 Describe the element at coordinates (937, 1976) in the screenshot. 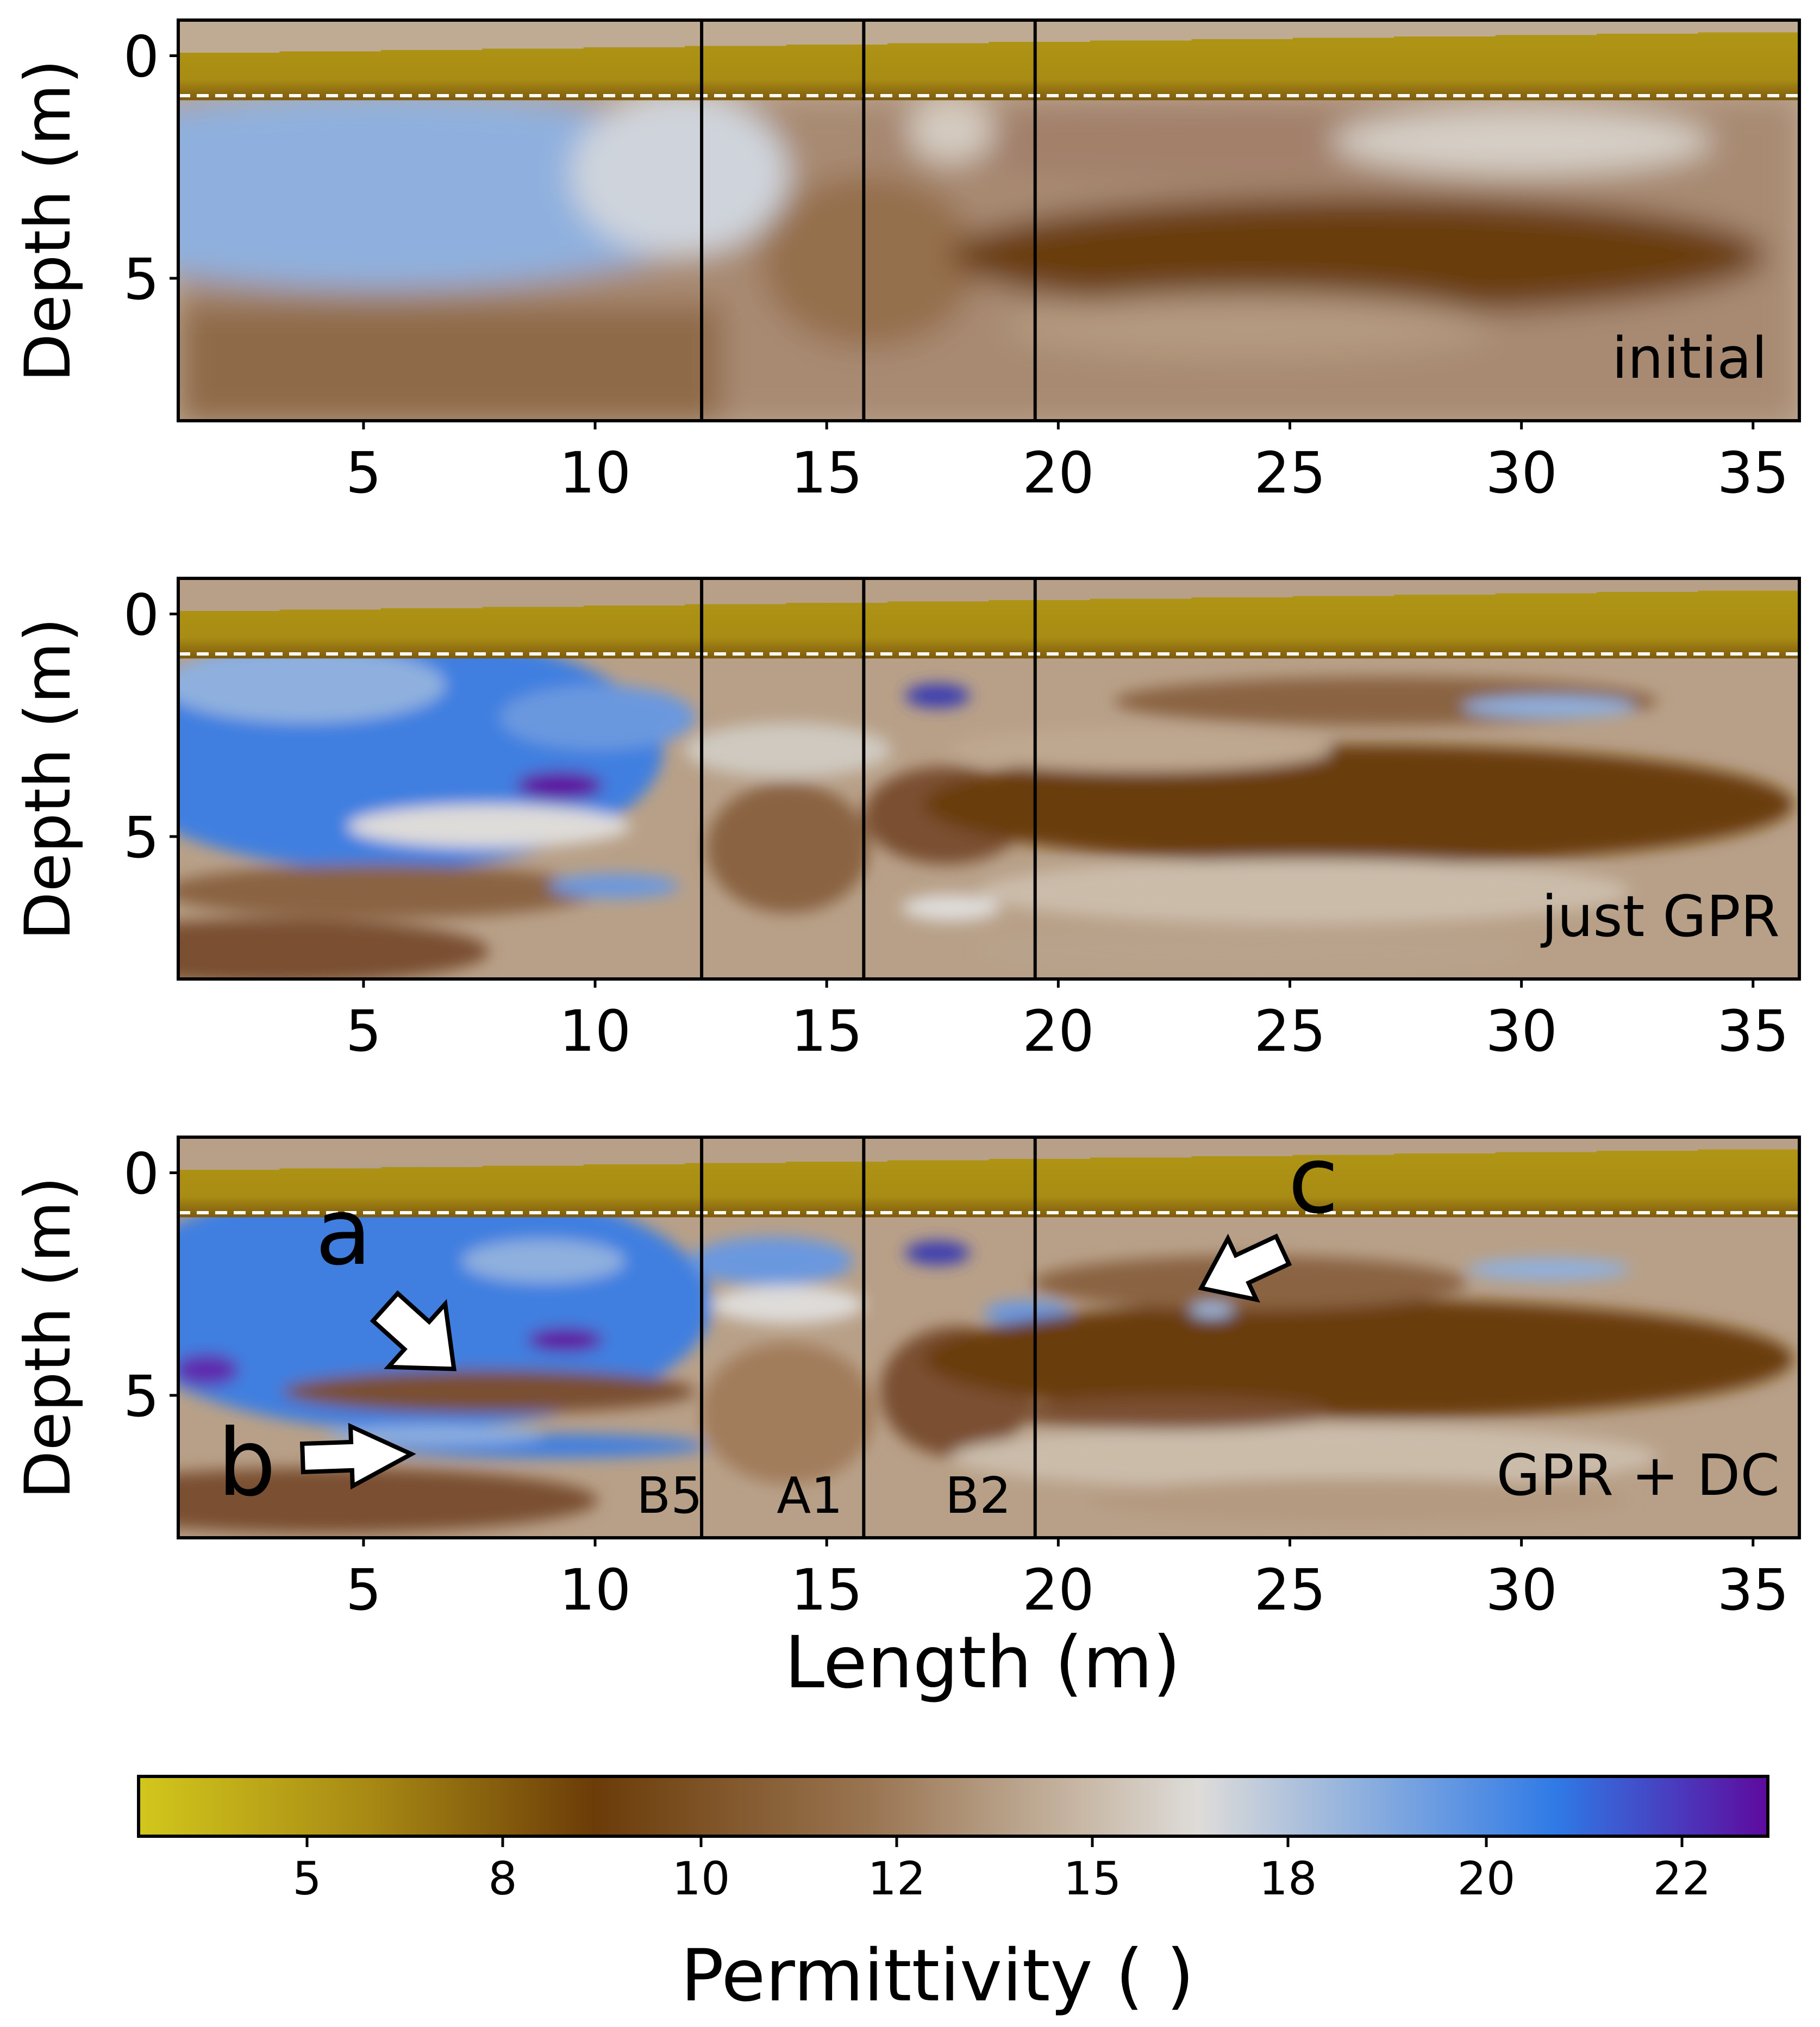

I see `colorbar-label: Permittivity ( )` at that location.